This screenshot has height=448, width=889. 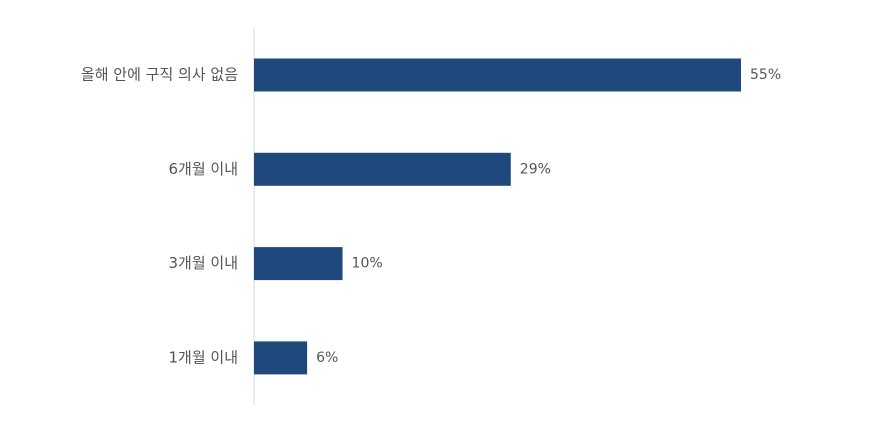 What do you see at coordinates (535, 169) in the screenshot?
I see `value-label: 29%` at bounding box center [535, 169].